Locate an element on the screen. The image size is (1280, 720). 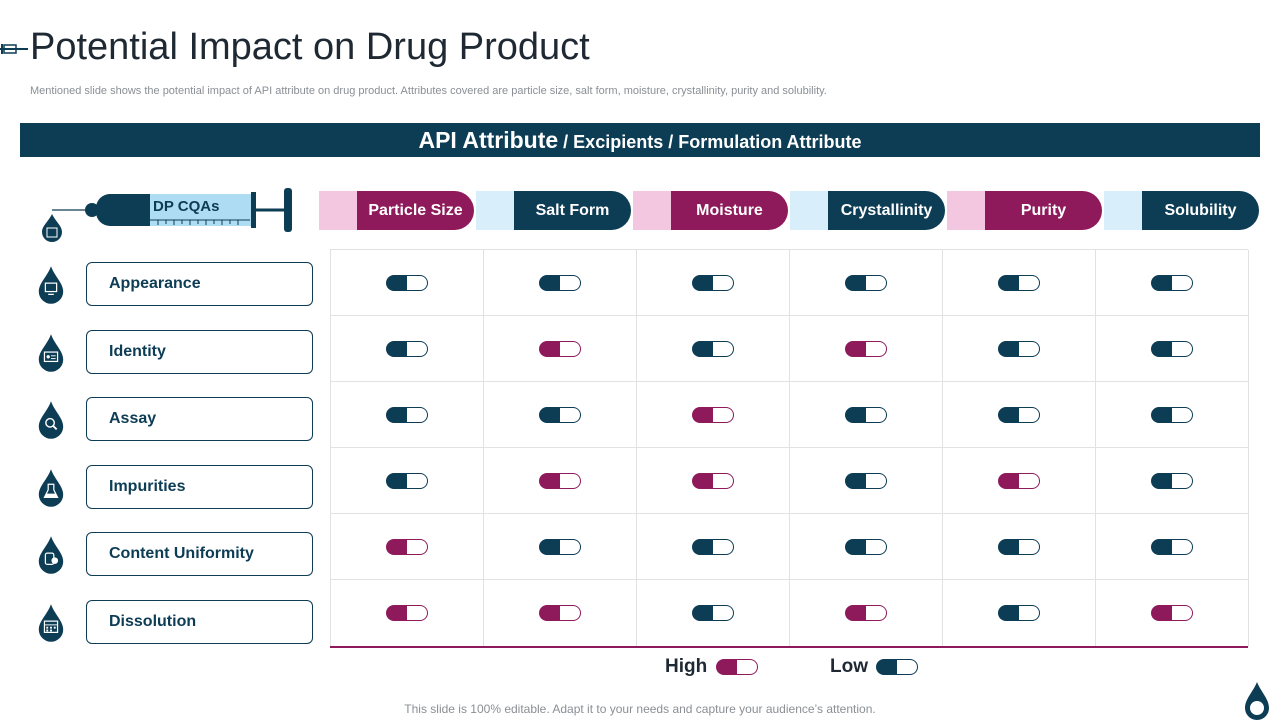
syringe-mark-icon is located at coordinates (14, 49).